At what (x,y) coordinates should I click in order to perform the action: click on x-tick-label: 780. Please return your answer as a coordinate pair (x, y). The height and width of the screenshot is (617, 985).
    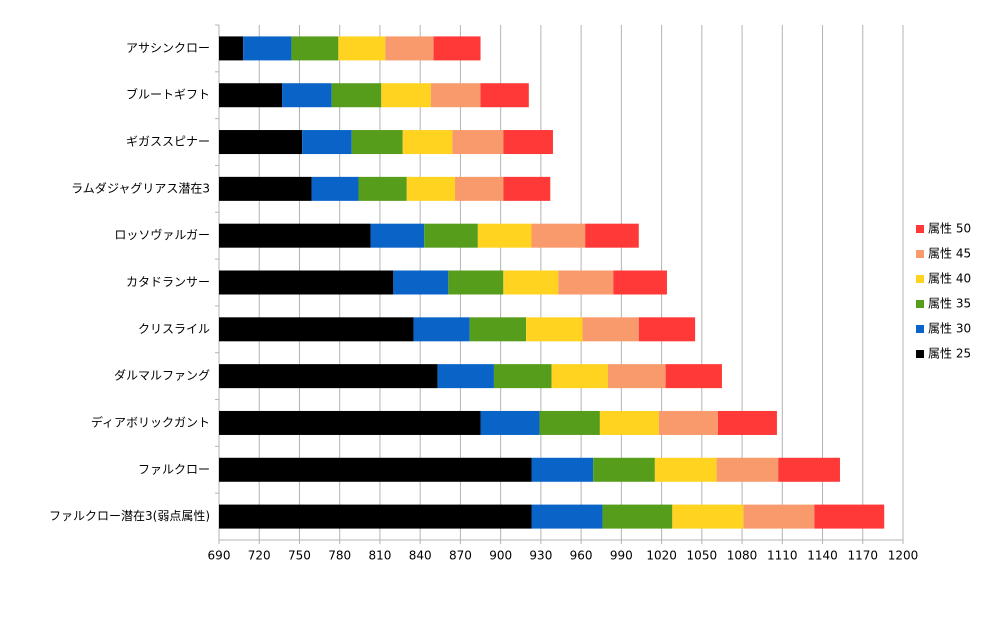
    Looking at the image, I should click on (339, 556).